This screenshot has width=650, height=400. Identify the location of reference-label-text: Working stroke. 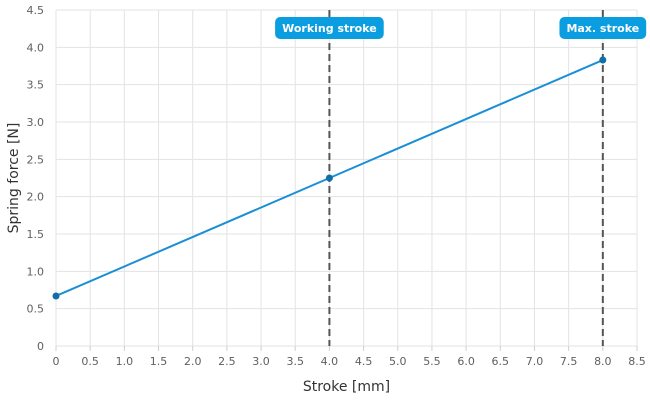
(329, 28).